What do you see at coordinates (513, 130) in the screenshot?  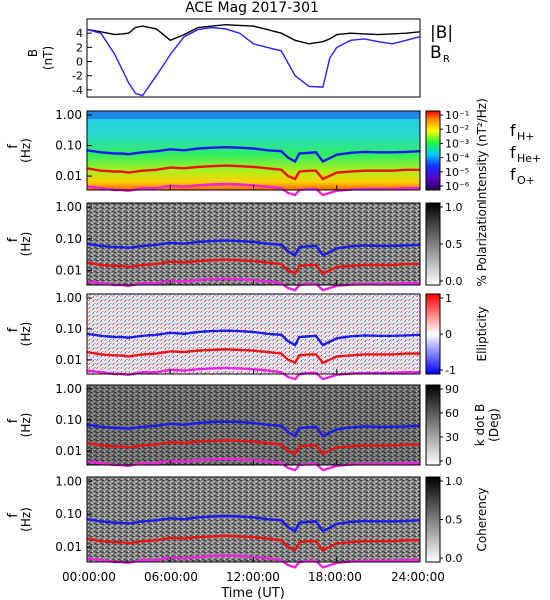 I see `legend-f-h-plus: f` at bounding box center [513, 130].